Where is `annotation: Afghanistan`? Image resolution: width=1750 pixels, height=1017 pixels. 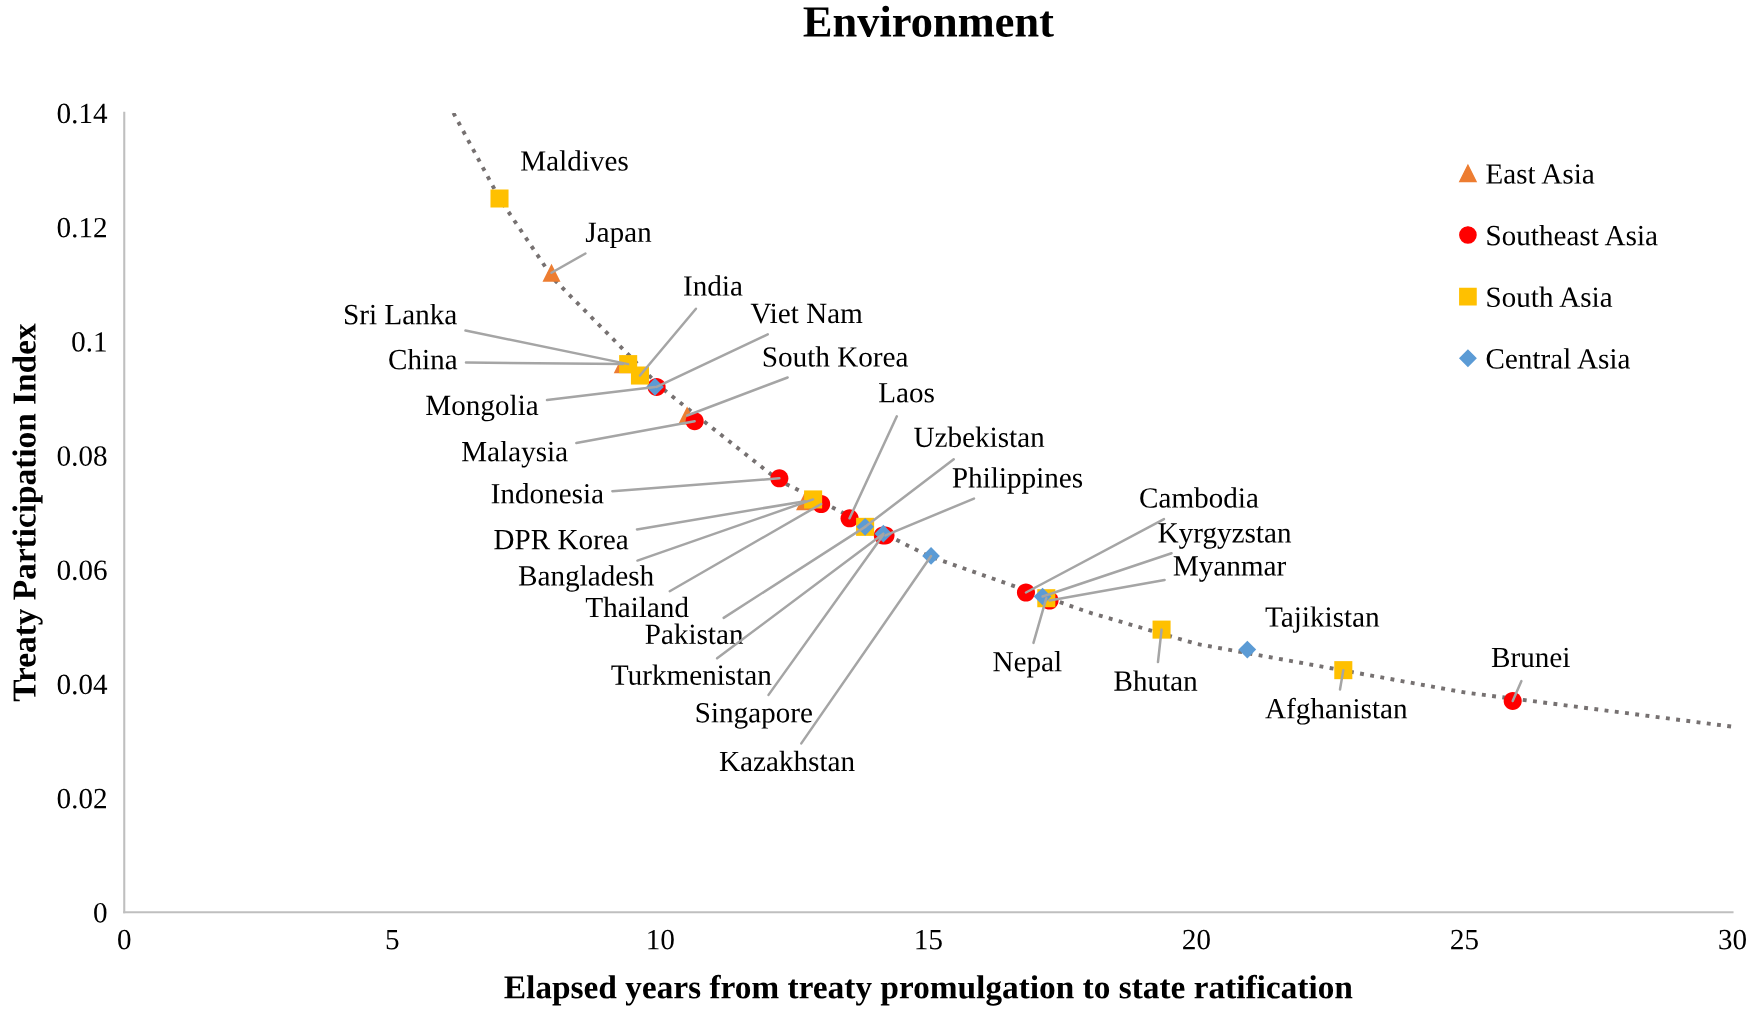 annotation: Afghanistan is located at coordinates (1336, 711).